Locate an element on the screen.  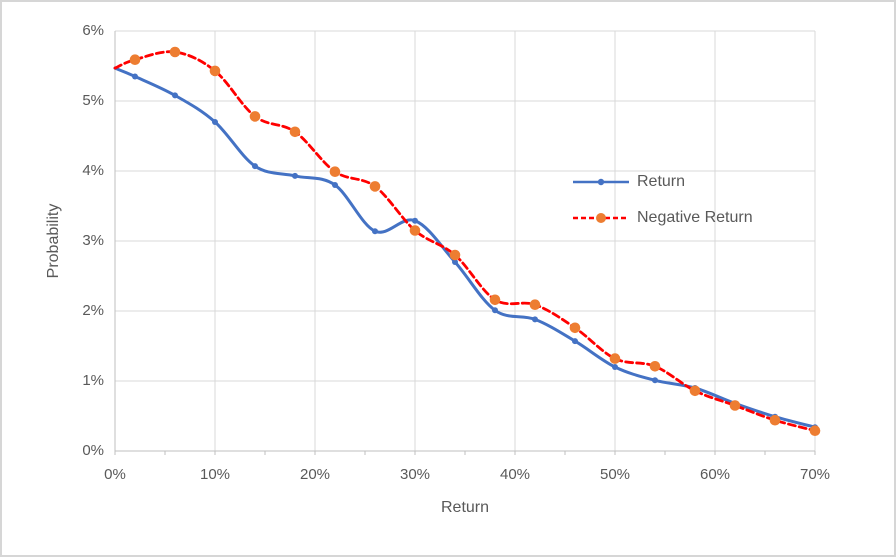
legend-label-return: Return is located at coordinates (661, 181).